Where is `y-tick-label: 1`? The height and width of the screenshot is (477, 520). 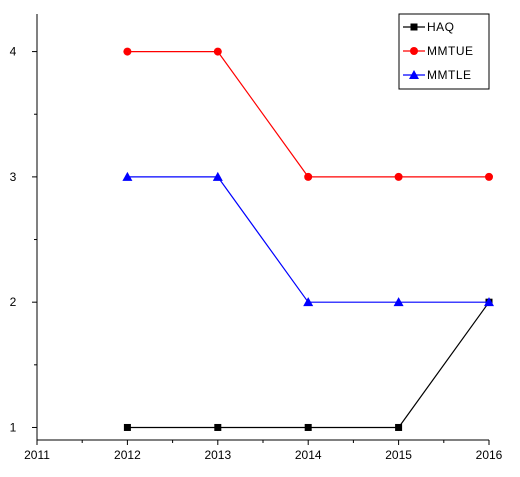 y-tick-label: 1 is located at coordinates (13, 427).